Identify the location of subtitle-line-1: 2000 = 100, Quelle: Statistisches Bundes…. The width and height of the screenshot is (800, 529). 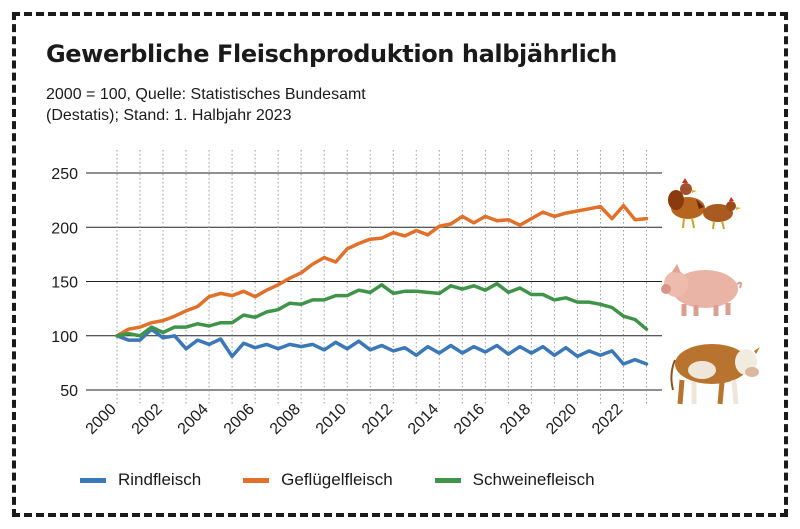
(206, 94).